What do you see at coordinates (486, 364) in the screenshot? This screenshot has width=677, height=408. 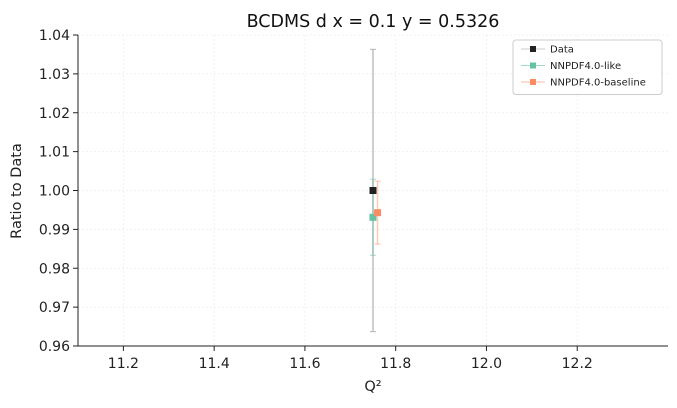 I see `x-tick-label: 12.0` at bounding box center [486, 364].